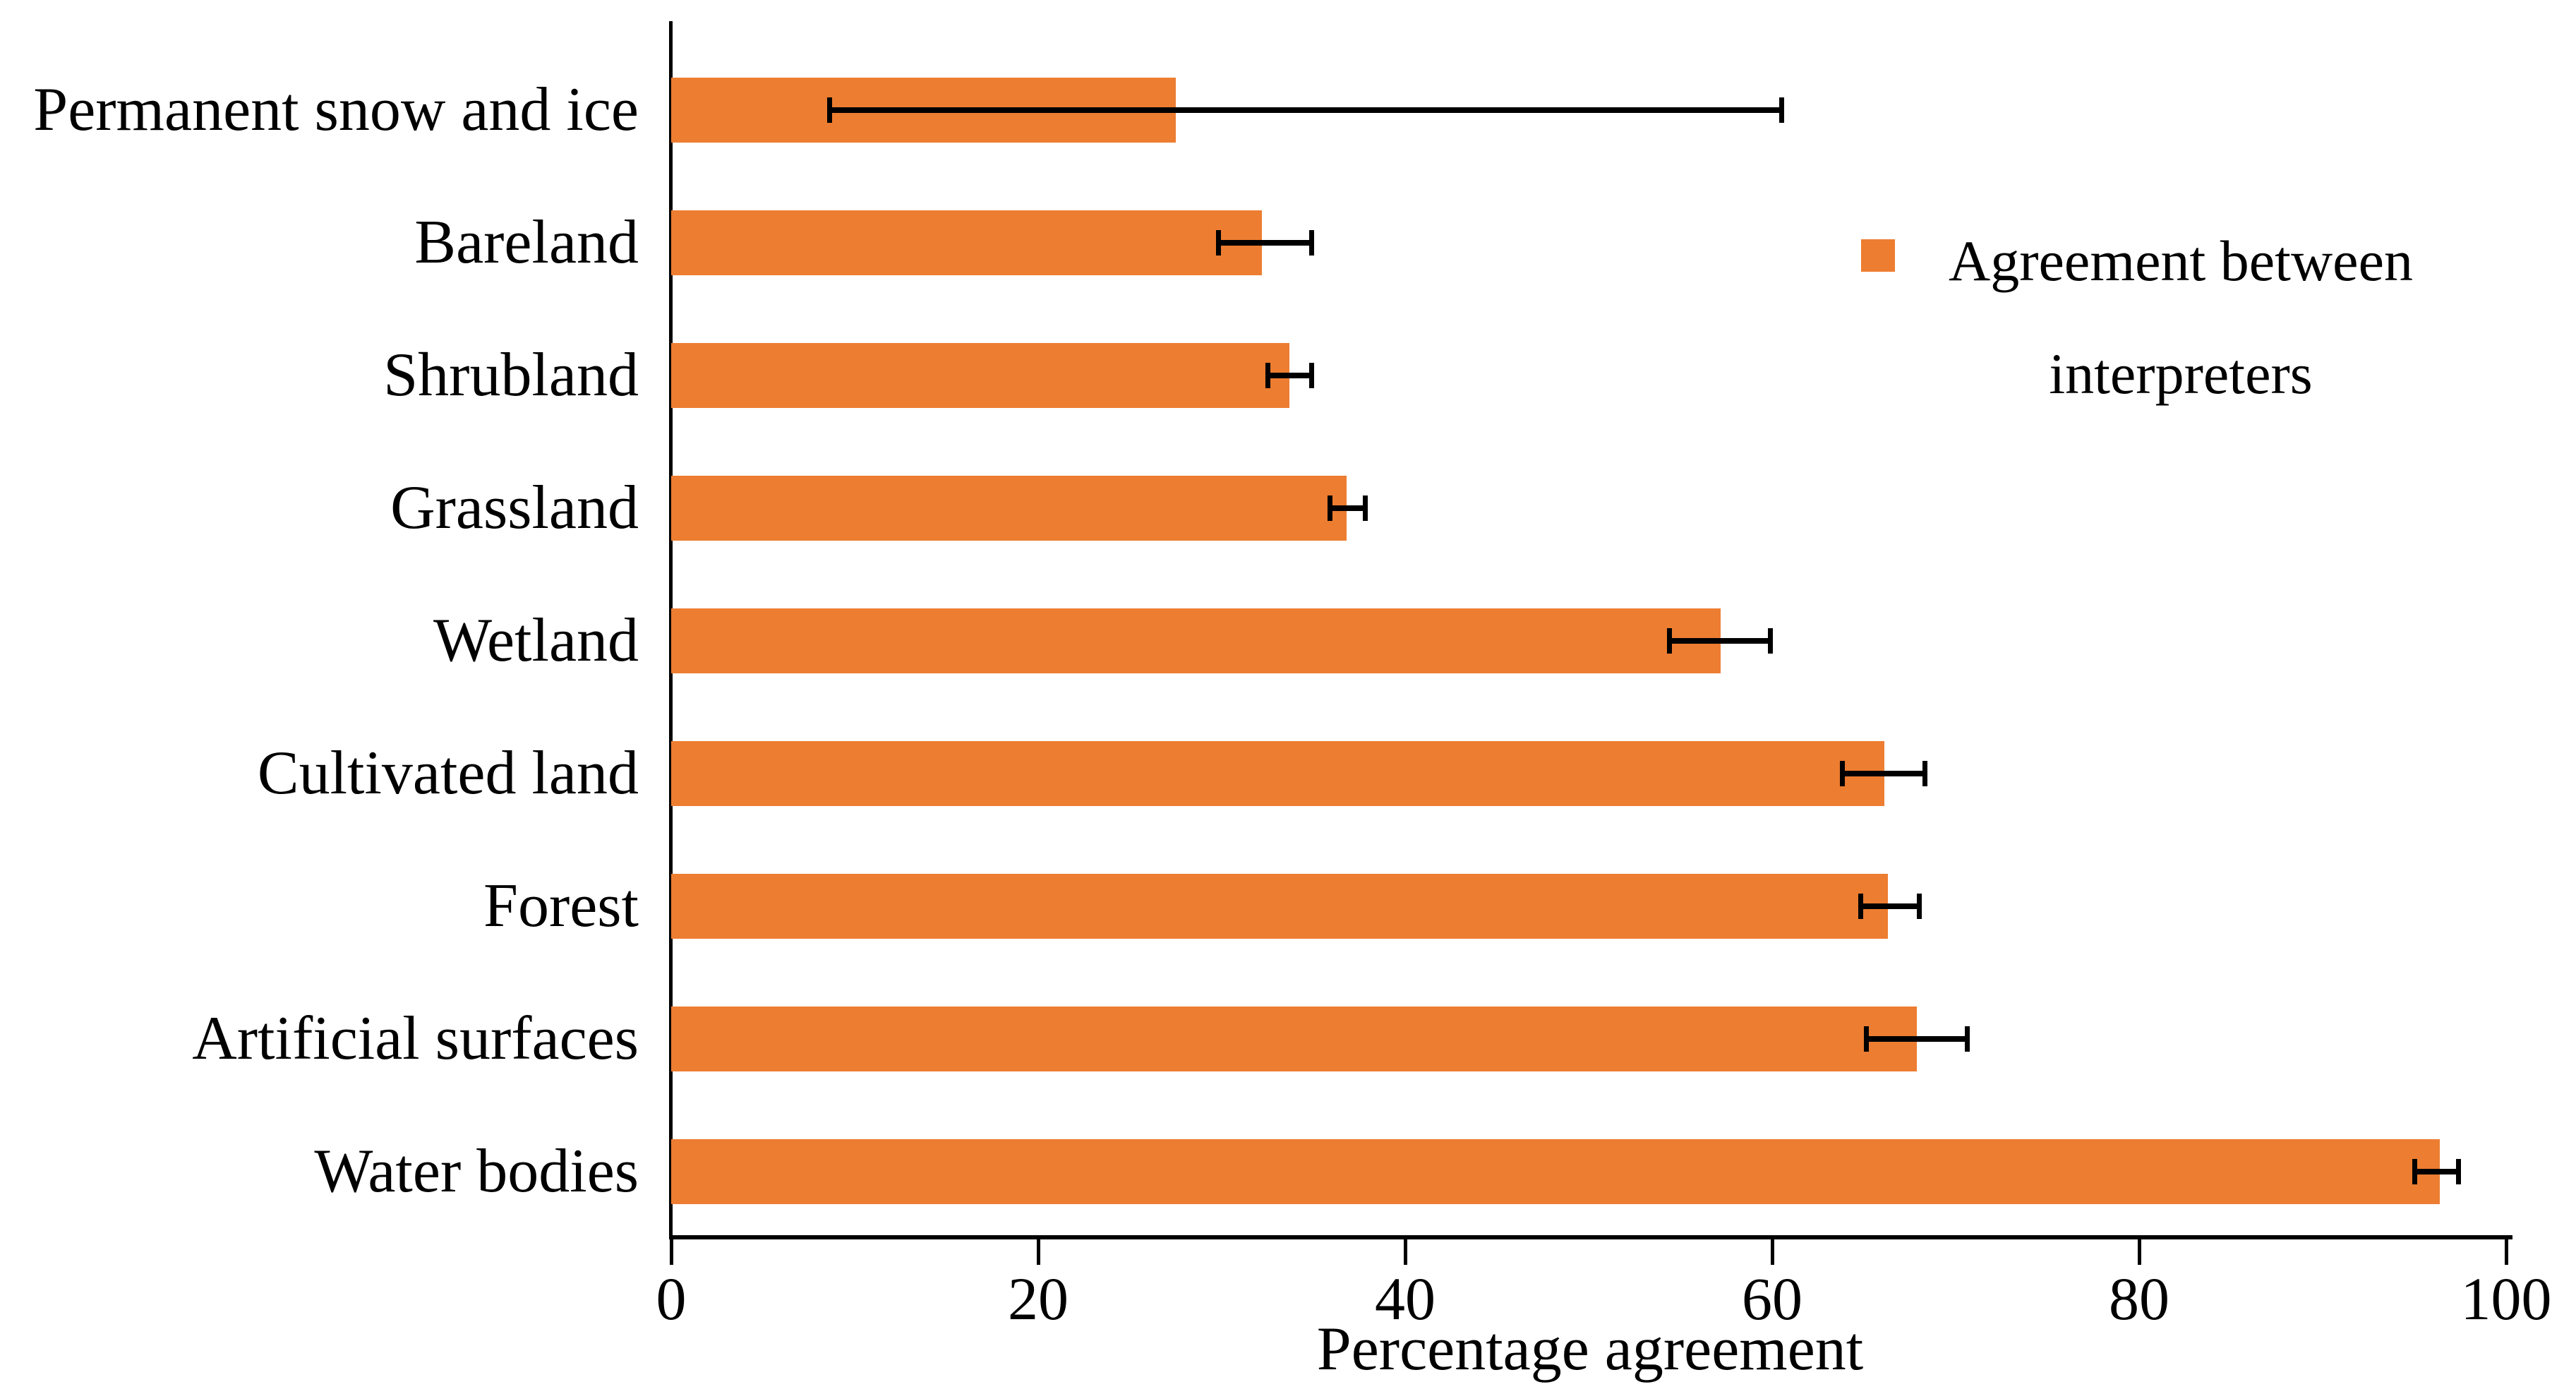  I want to click on category-label: Shrubland, so click(511, 375).